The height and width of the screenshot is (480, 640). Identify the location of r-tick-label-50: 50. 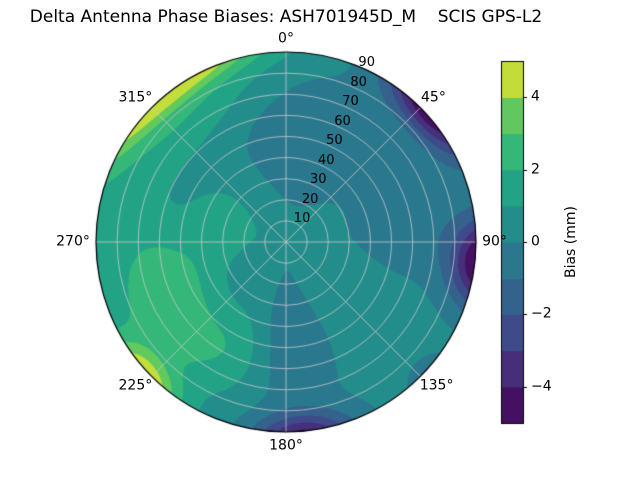
(334, 141).